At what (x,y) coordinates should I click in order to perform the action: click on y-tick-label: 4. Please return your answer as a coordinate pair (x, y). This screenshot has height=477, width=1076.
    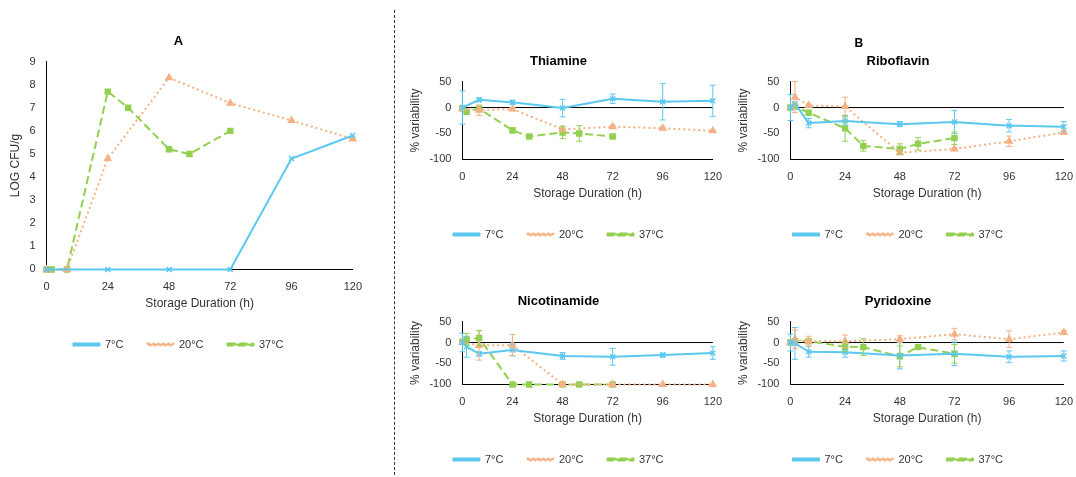
    Looking at the image, I should click on (32, 176).